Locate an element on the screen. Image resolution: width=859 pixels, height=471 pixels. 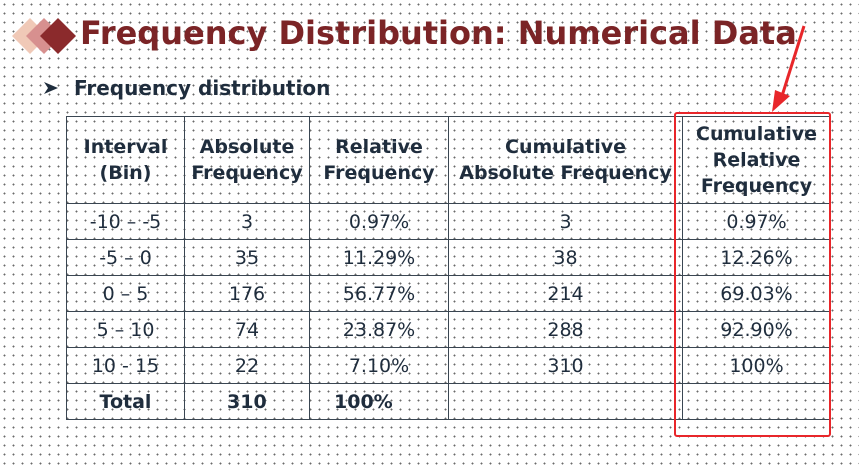
table-row: -5 – 0 35 11.29% 38 12.26% is located at coordinates (448, 257).